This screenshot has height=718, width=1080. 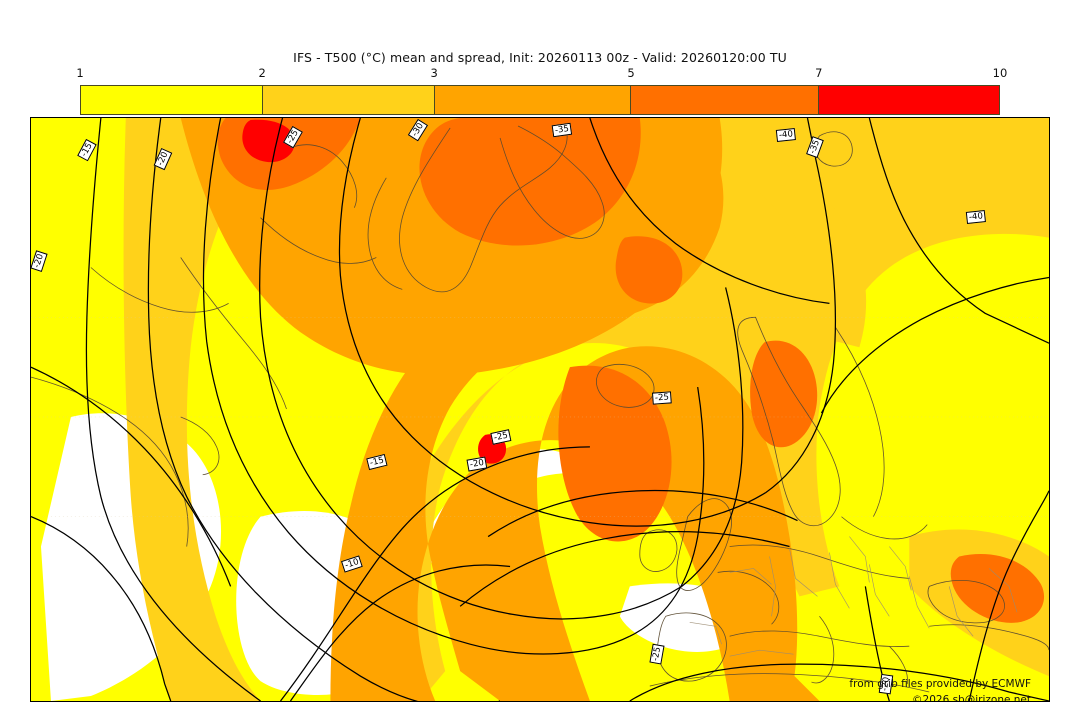 What do you see at coordinates (704, 544) in the screenshot?
I see `coast-britain` at bounding box center [704, 544].